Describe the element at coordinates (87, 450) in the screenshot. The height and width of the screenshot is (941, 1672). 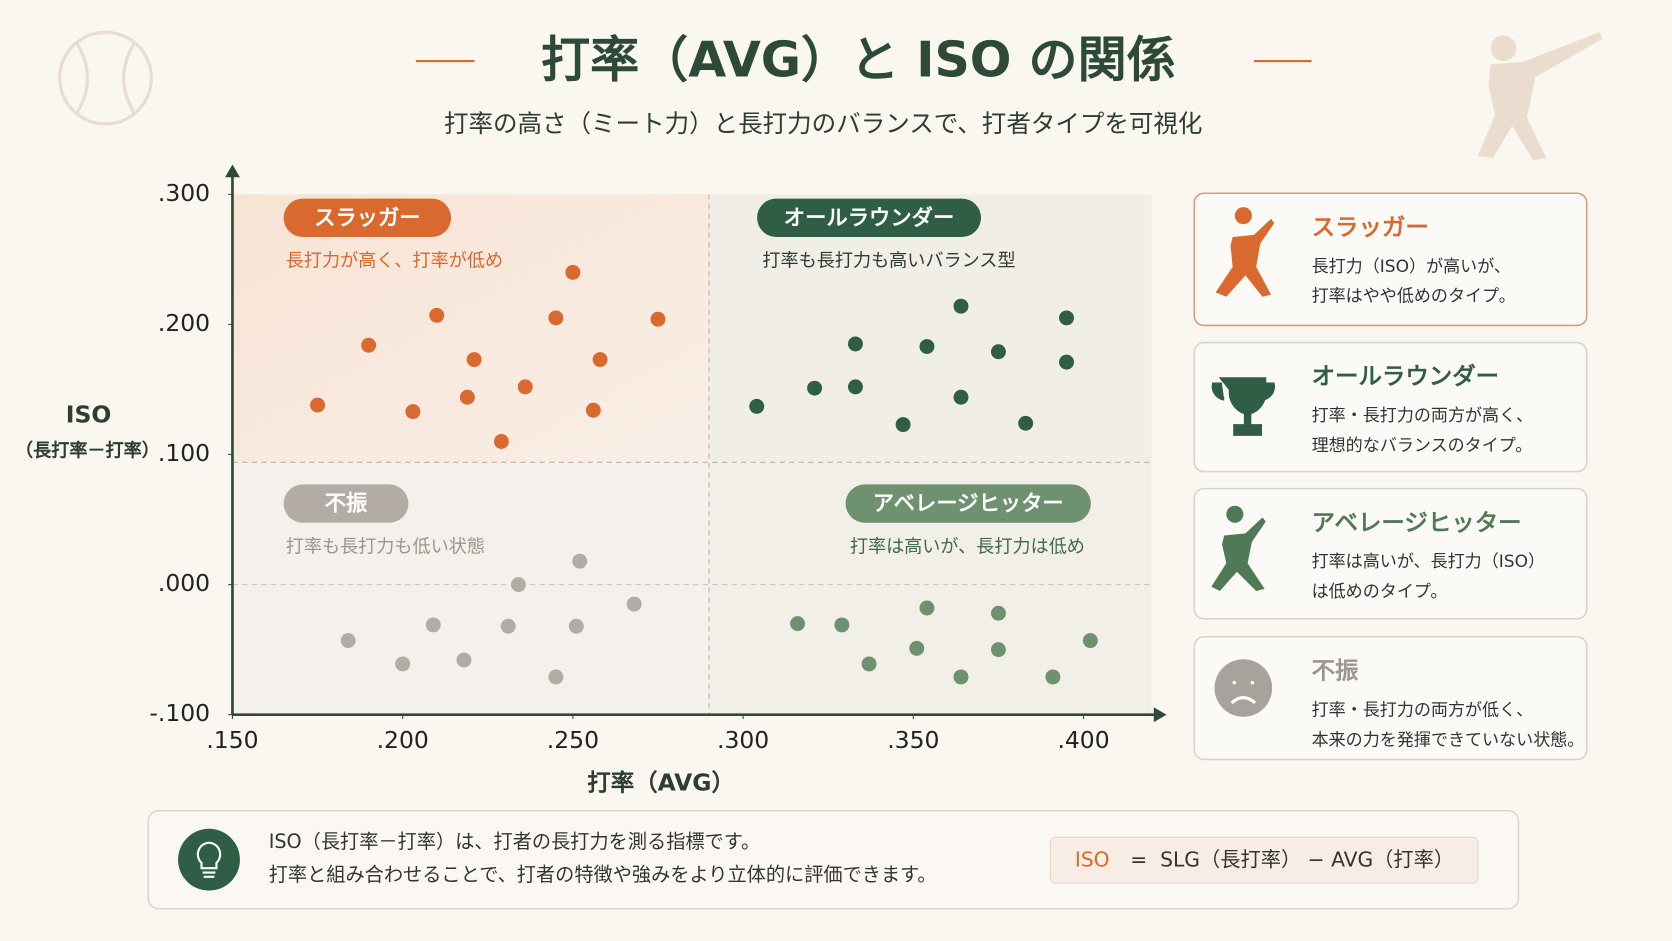
I see `y-axis-sublabel: （長打率－打率）` at that location.